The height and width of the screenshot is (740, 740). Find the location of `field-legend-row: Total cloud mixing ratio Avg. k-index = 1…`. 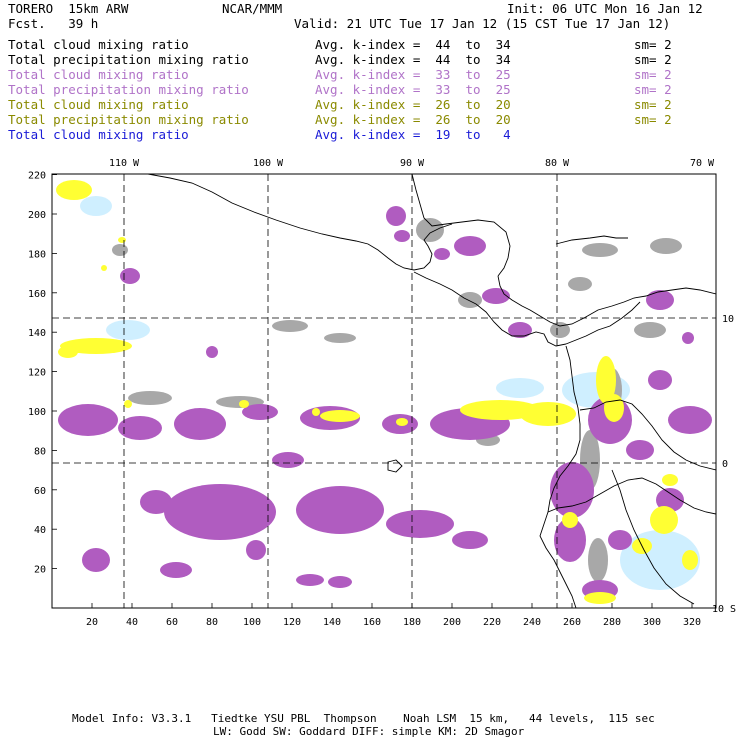

field-legend-row: Total cloud mixing ratio Avg. k-index = 1… is located at coordinates (373, 134).